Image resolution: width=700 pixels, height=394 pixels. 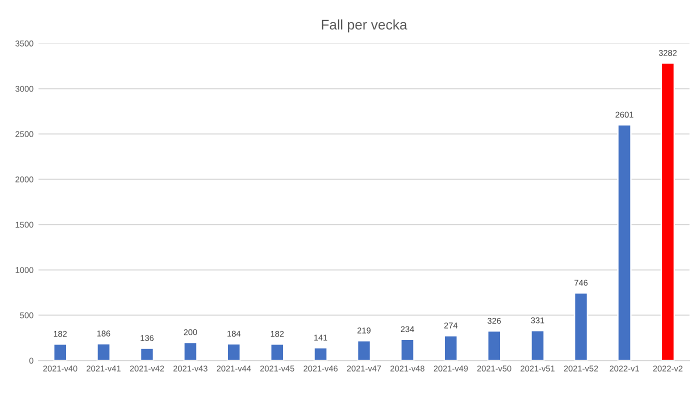 What do you see at coordinates (364, 331) in the screenshot?
I see `data-label: 219` at bounding box center [364, 331].